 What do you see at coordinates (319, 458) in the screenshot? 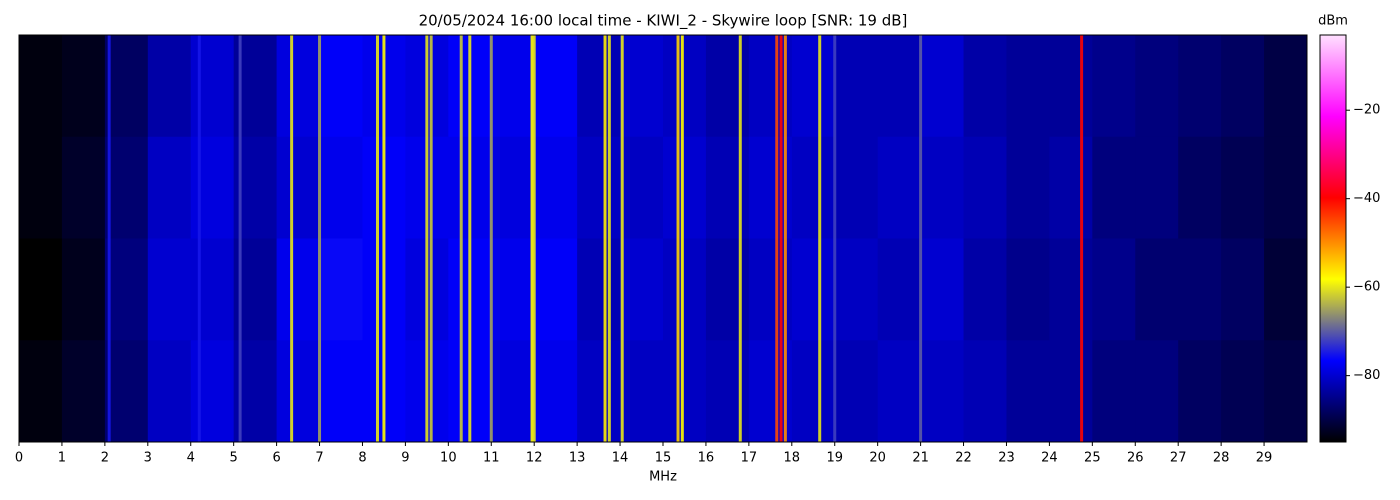
I see `x-tick-label: 7` at bounding box center [319, 458].